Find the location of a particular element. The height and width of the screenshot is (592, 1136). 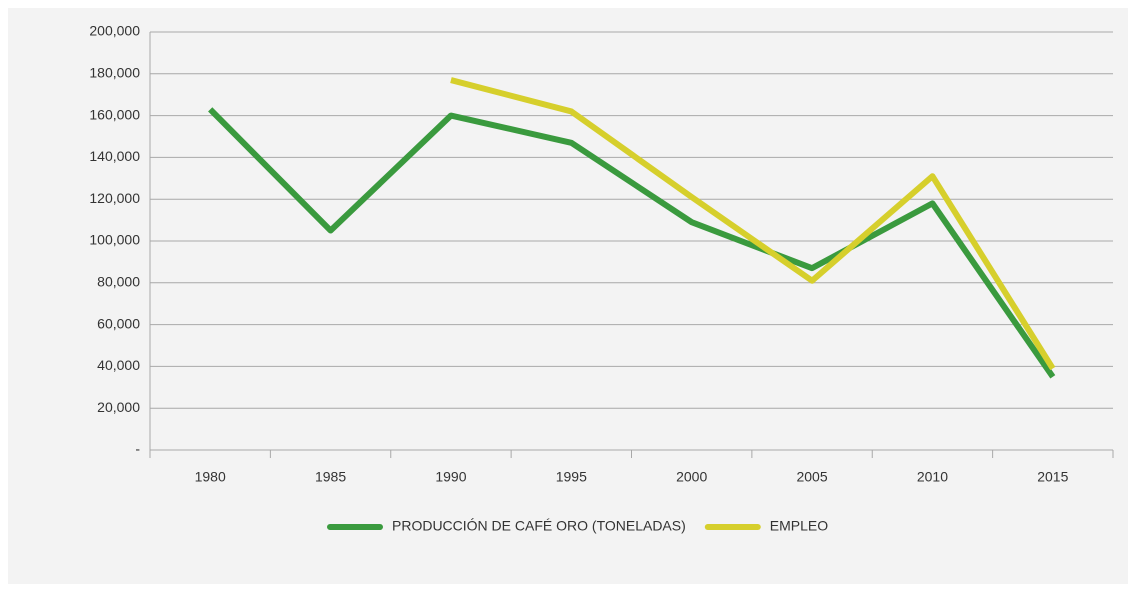

y-tick-label: 200,000 is located at coordinates (114, 31).